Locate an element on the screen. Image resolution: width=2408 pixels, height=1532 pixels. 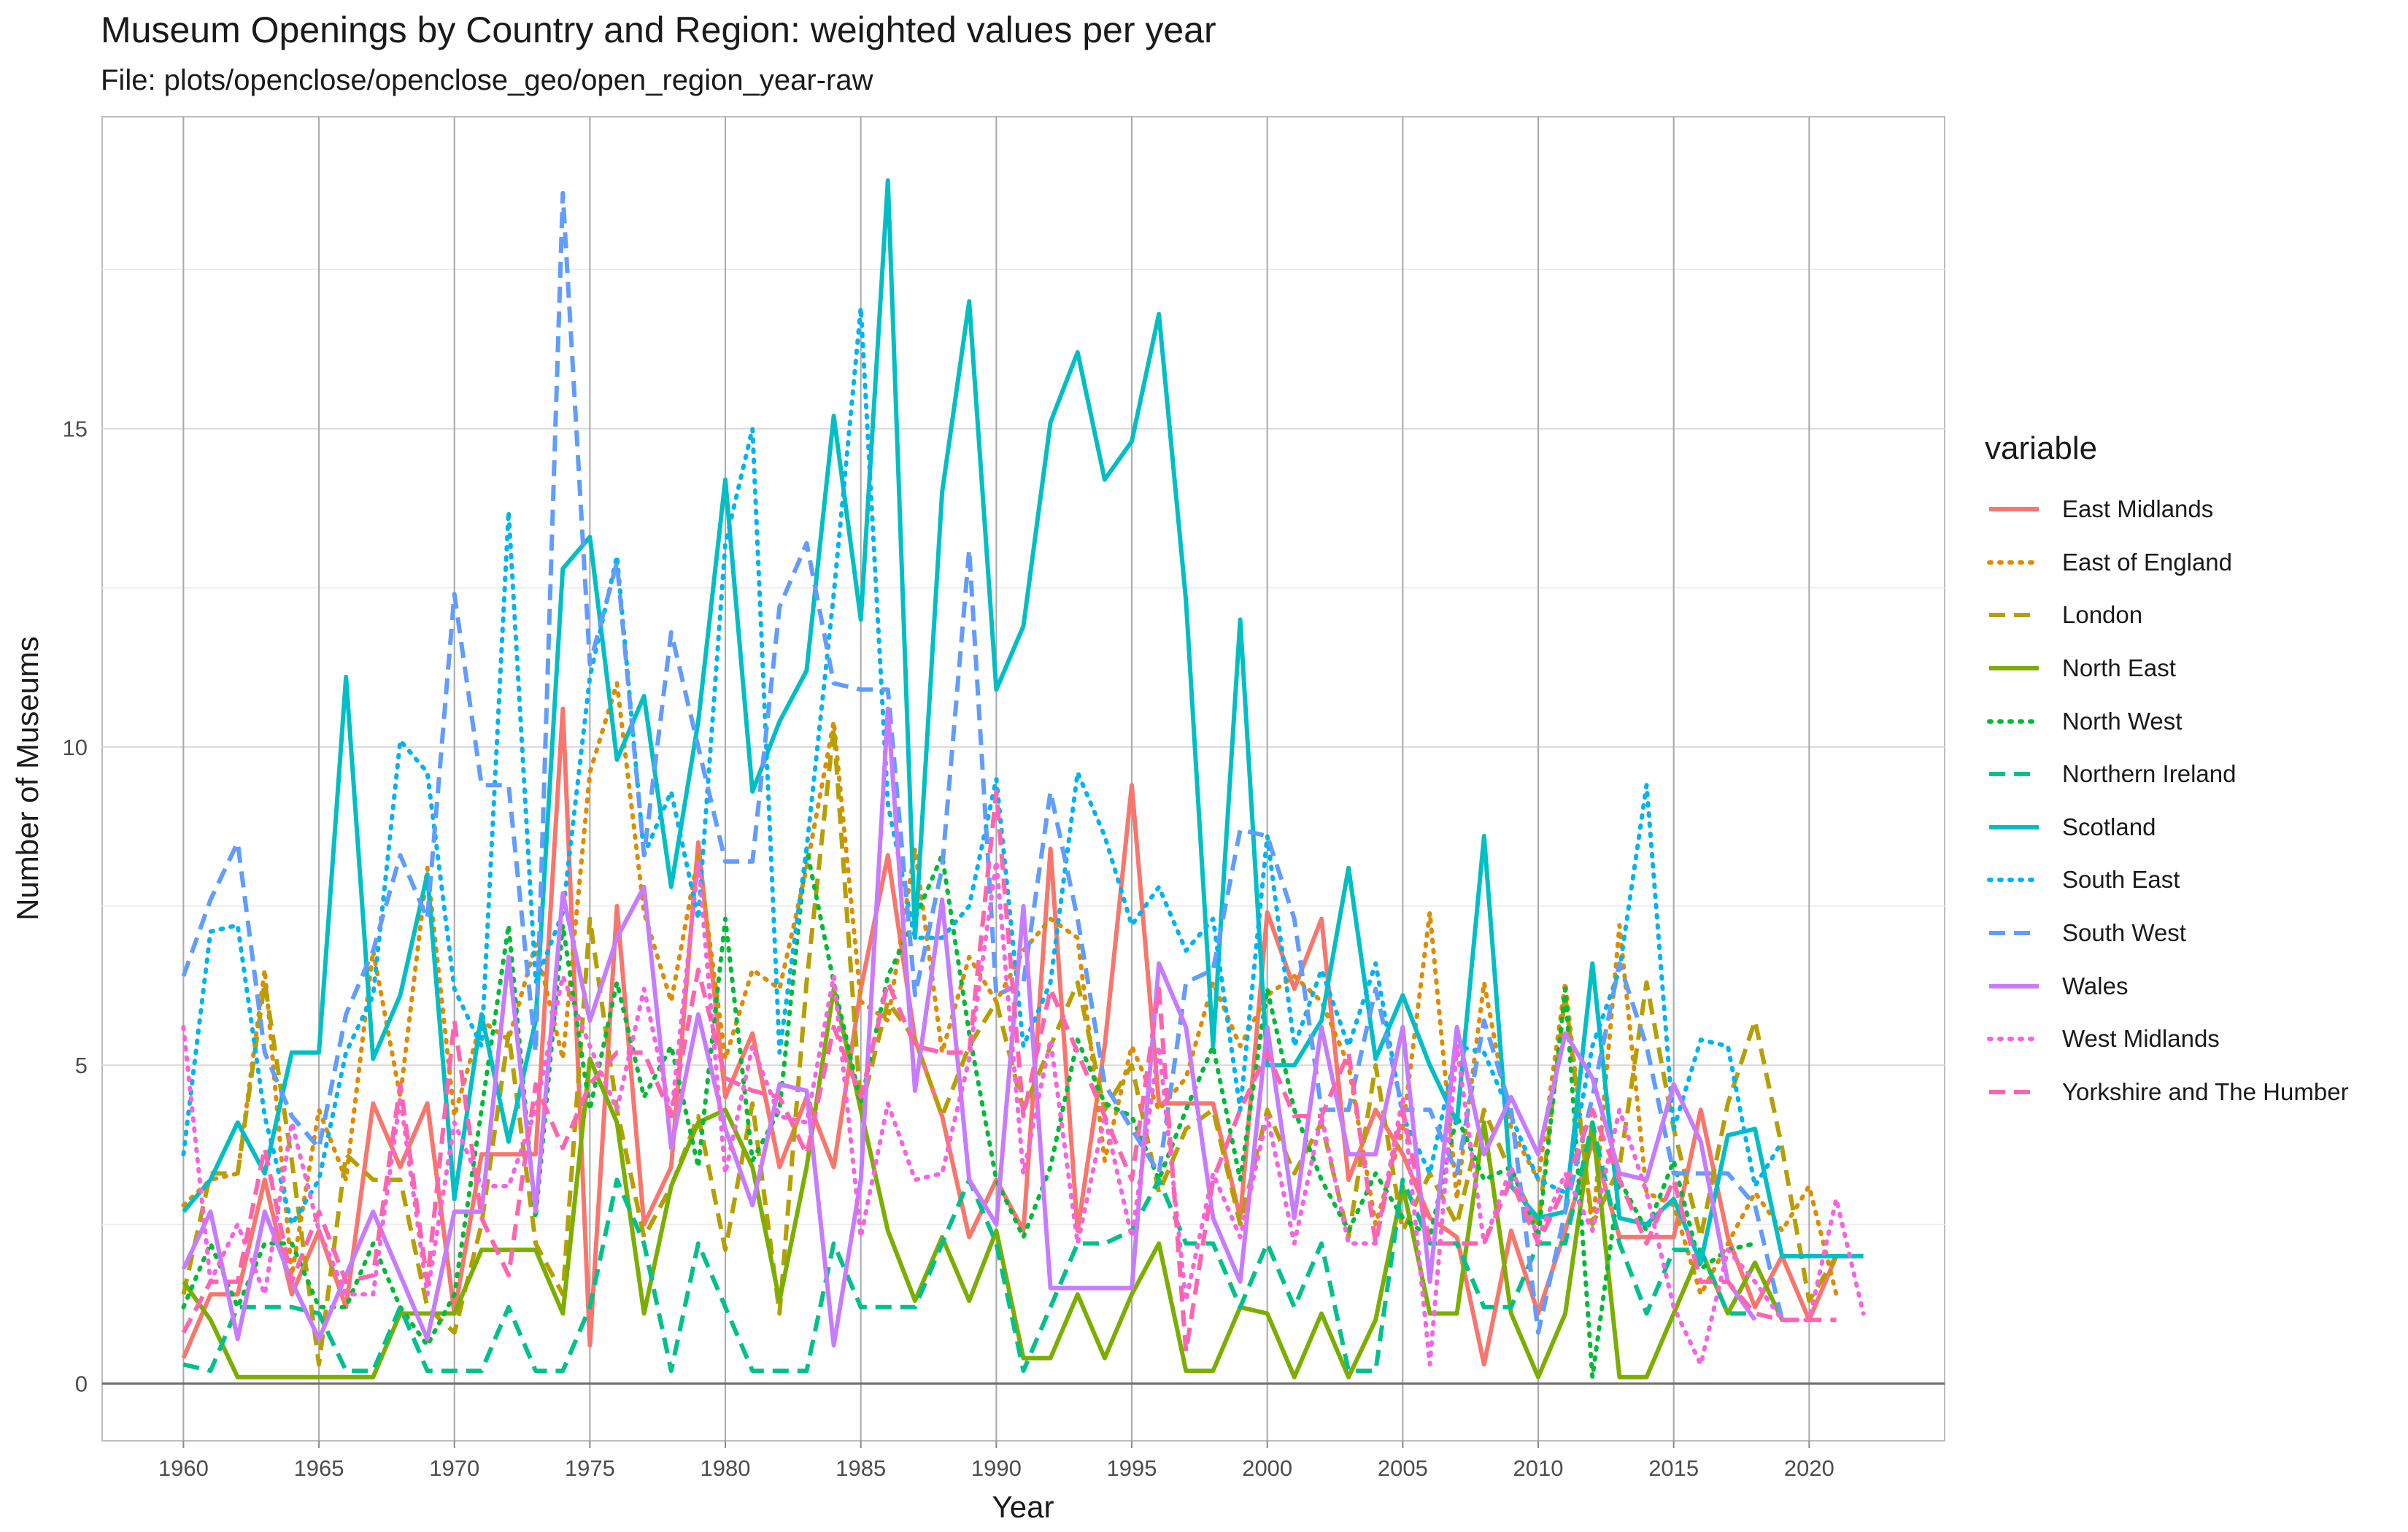
legend-item: Yorkshire and The Humber is located at coordinates (2189, 1092).